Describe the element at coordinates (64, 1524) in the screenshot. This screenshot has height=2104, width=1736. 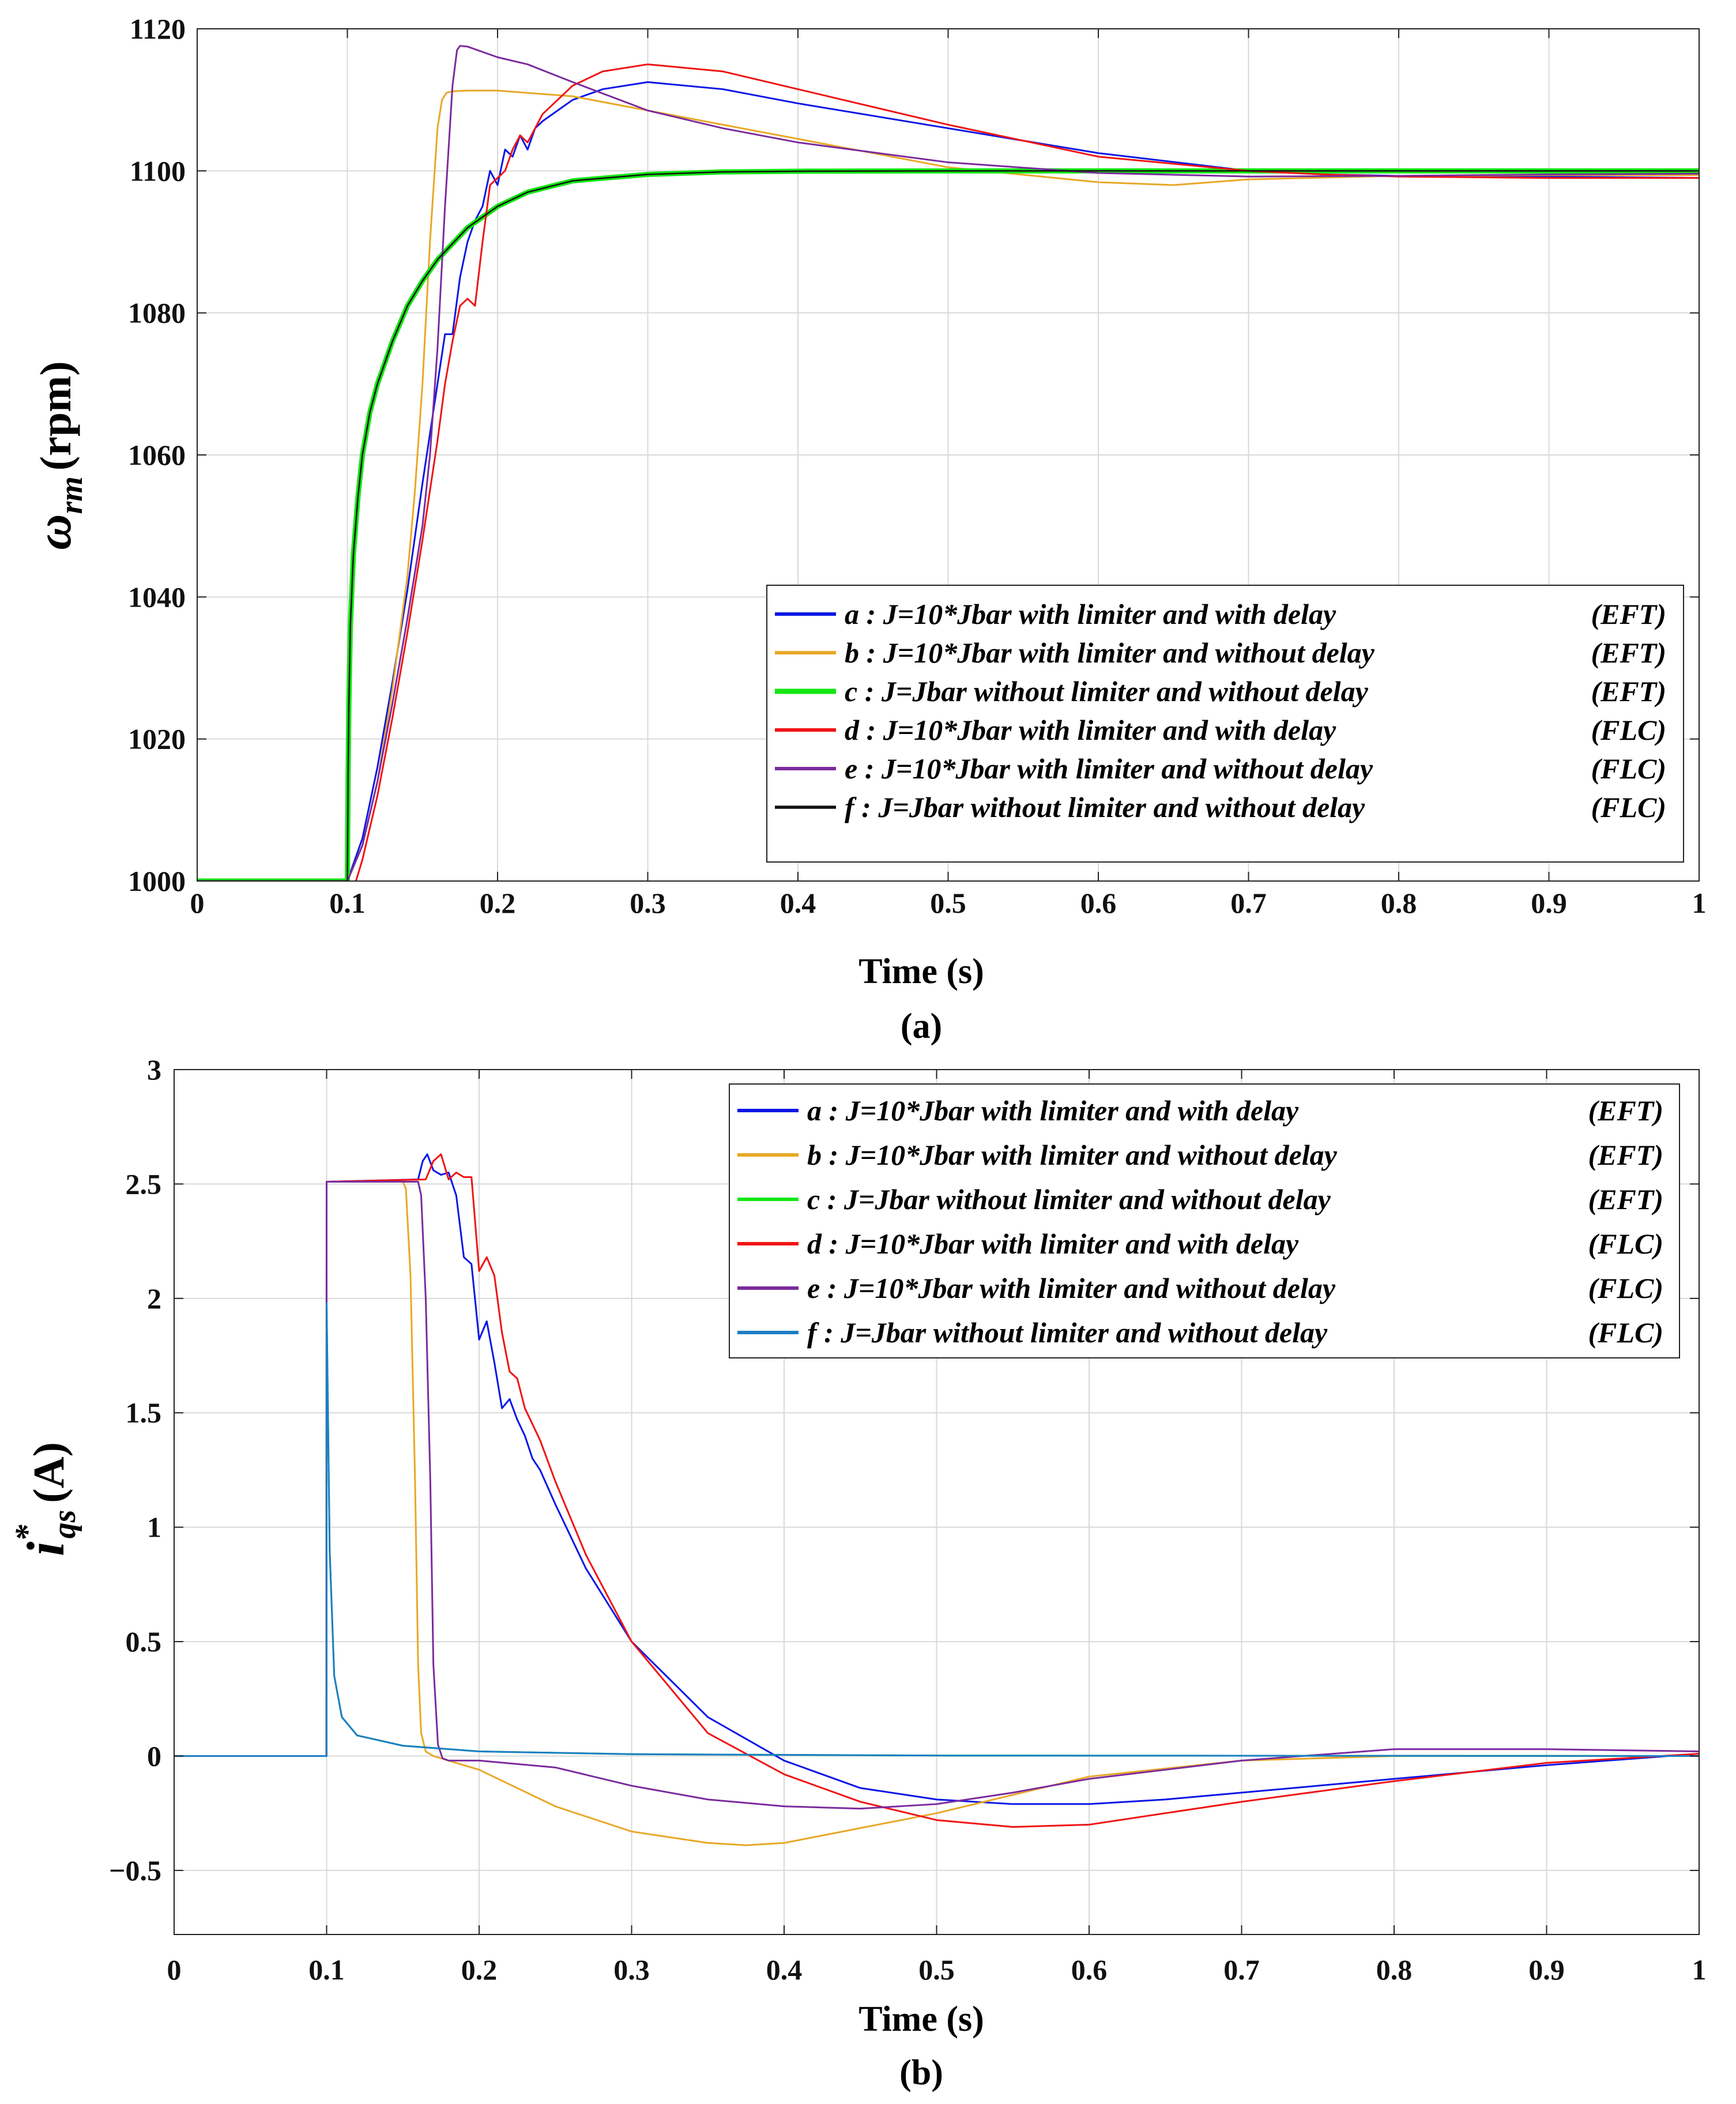
I see `y-axis-subscript: qs` at that location.